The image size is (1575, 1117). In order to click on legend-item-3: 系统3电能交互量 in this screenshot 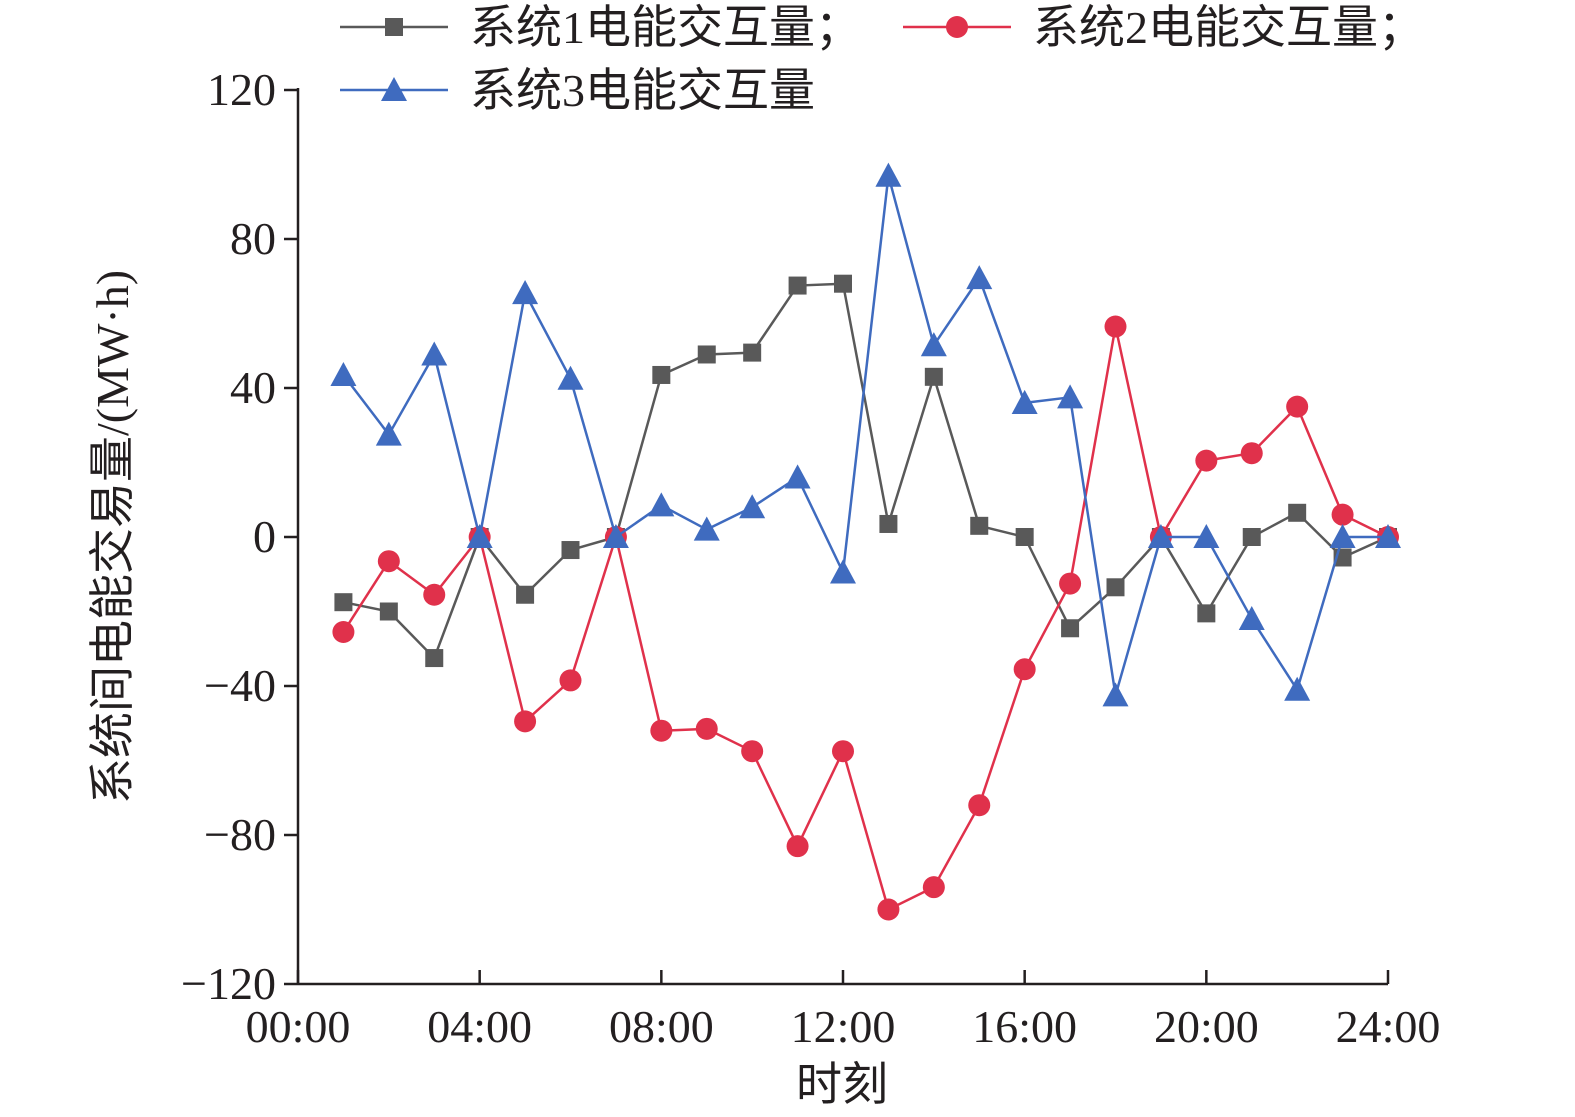, I will do `click(577, 90)`.